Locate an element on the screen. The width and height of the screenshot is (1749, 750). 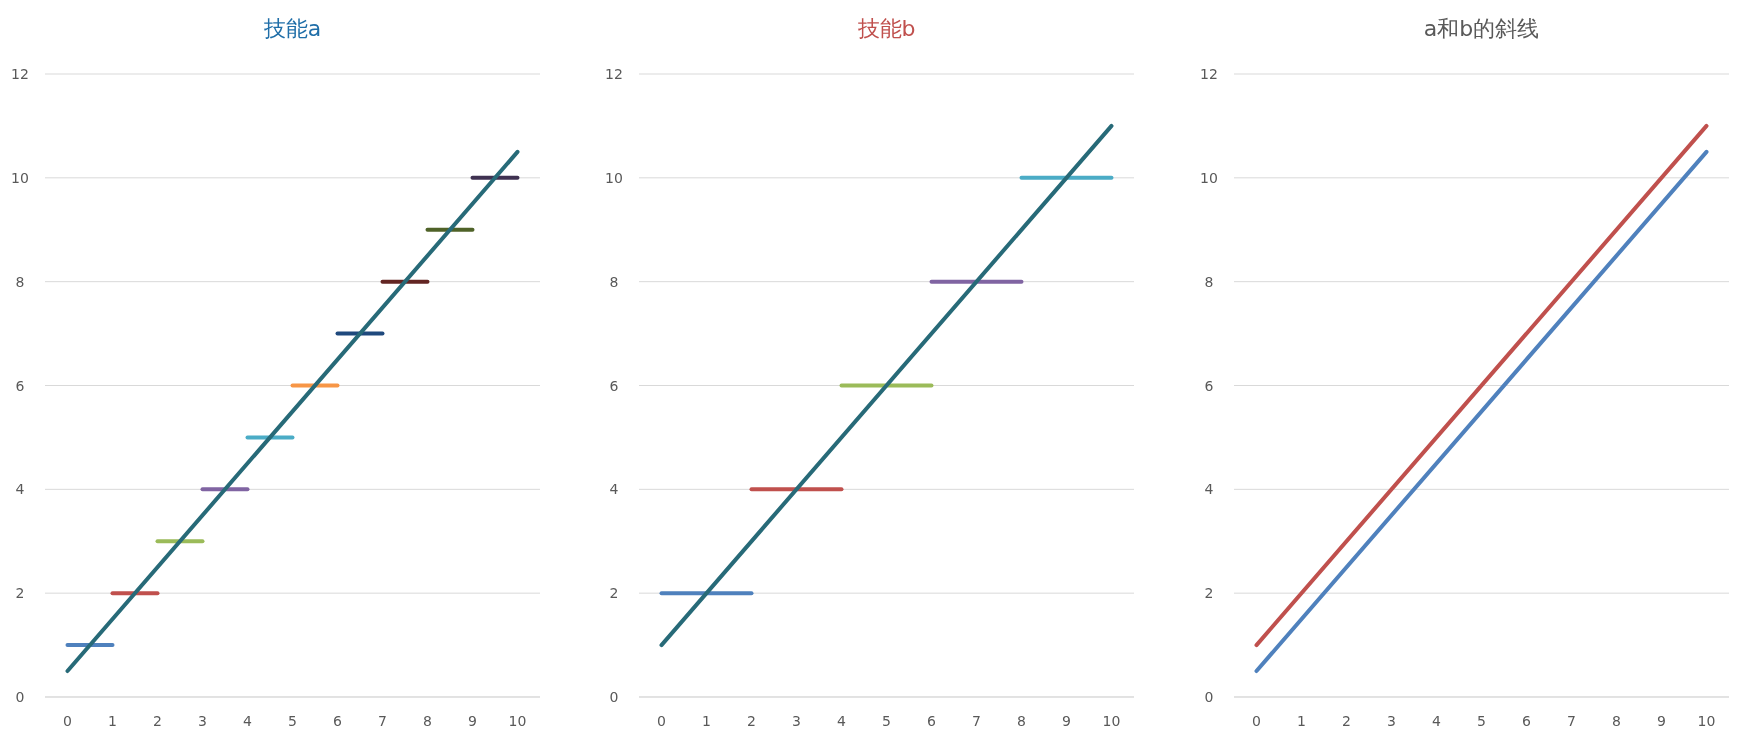
chart-title: a和b的斜线 is located at coordinates (1481, 28).